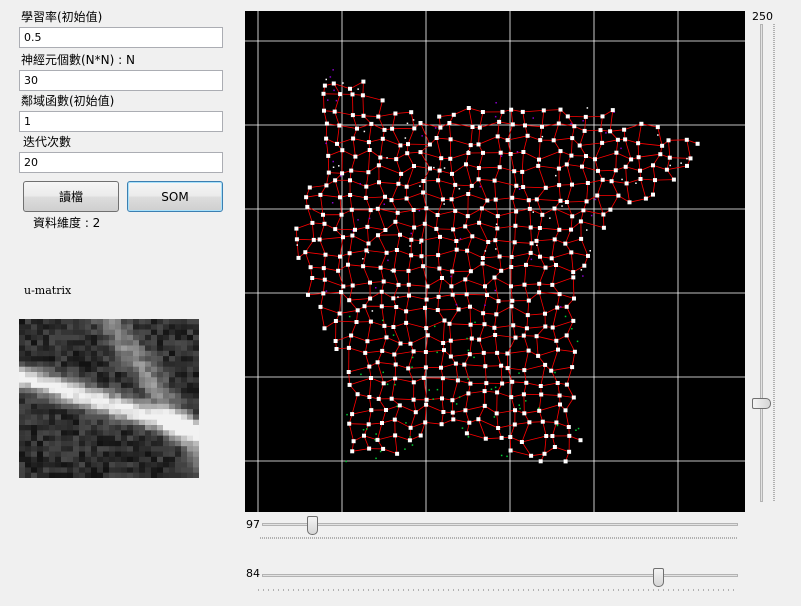 The height and width of the screenshot is (606, 801). What do you see at coordinates (121, 80) in the screenshot?
I see `neuron-count-input` at bounding box center [121, 80].